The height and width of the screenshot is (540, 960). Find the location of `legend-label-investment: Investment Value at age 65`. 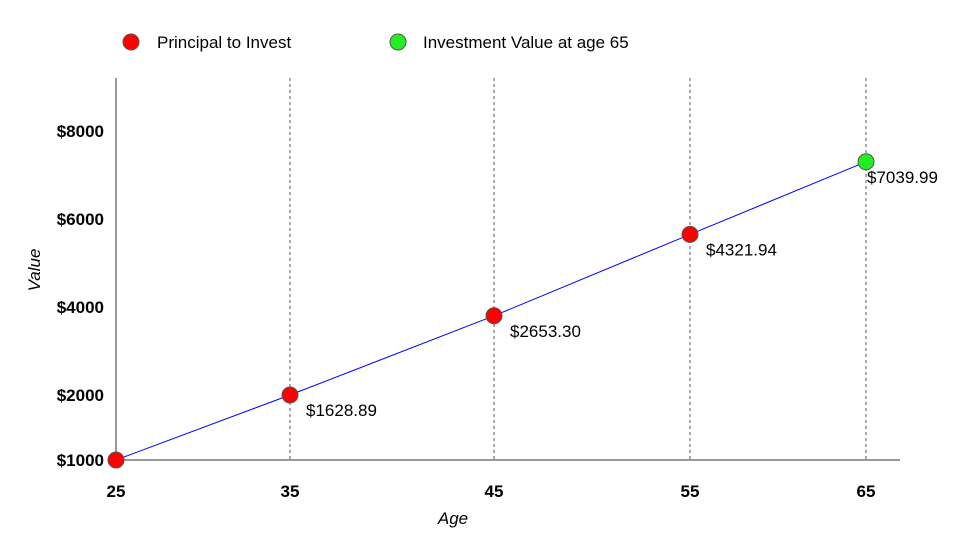

legend-label-investment: Investment Value at age 65 is located at coordinates (526, 42).